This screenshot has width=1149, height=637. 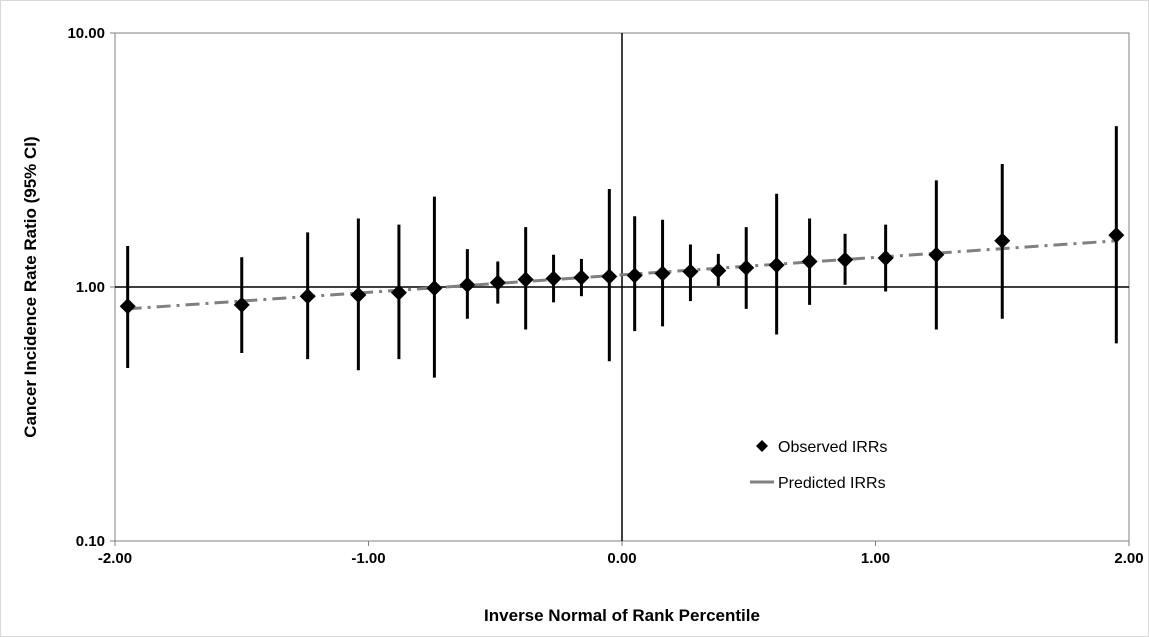 I want to click on x-tick-label: 0.00, so click(x=621, y=558).